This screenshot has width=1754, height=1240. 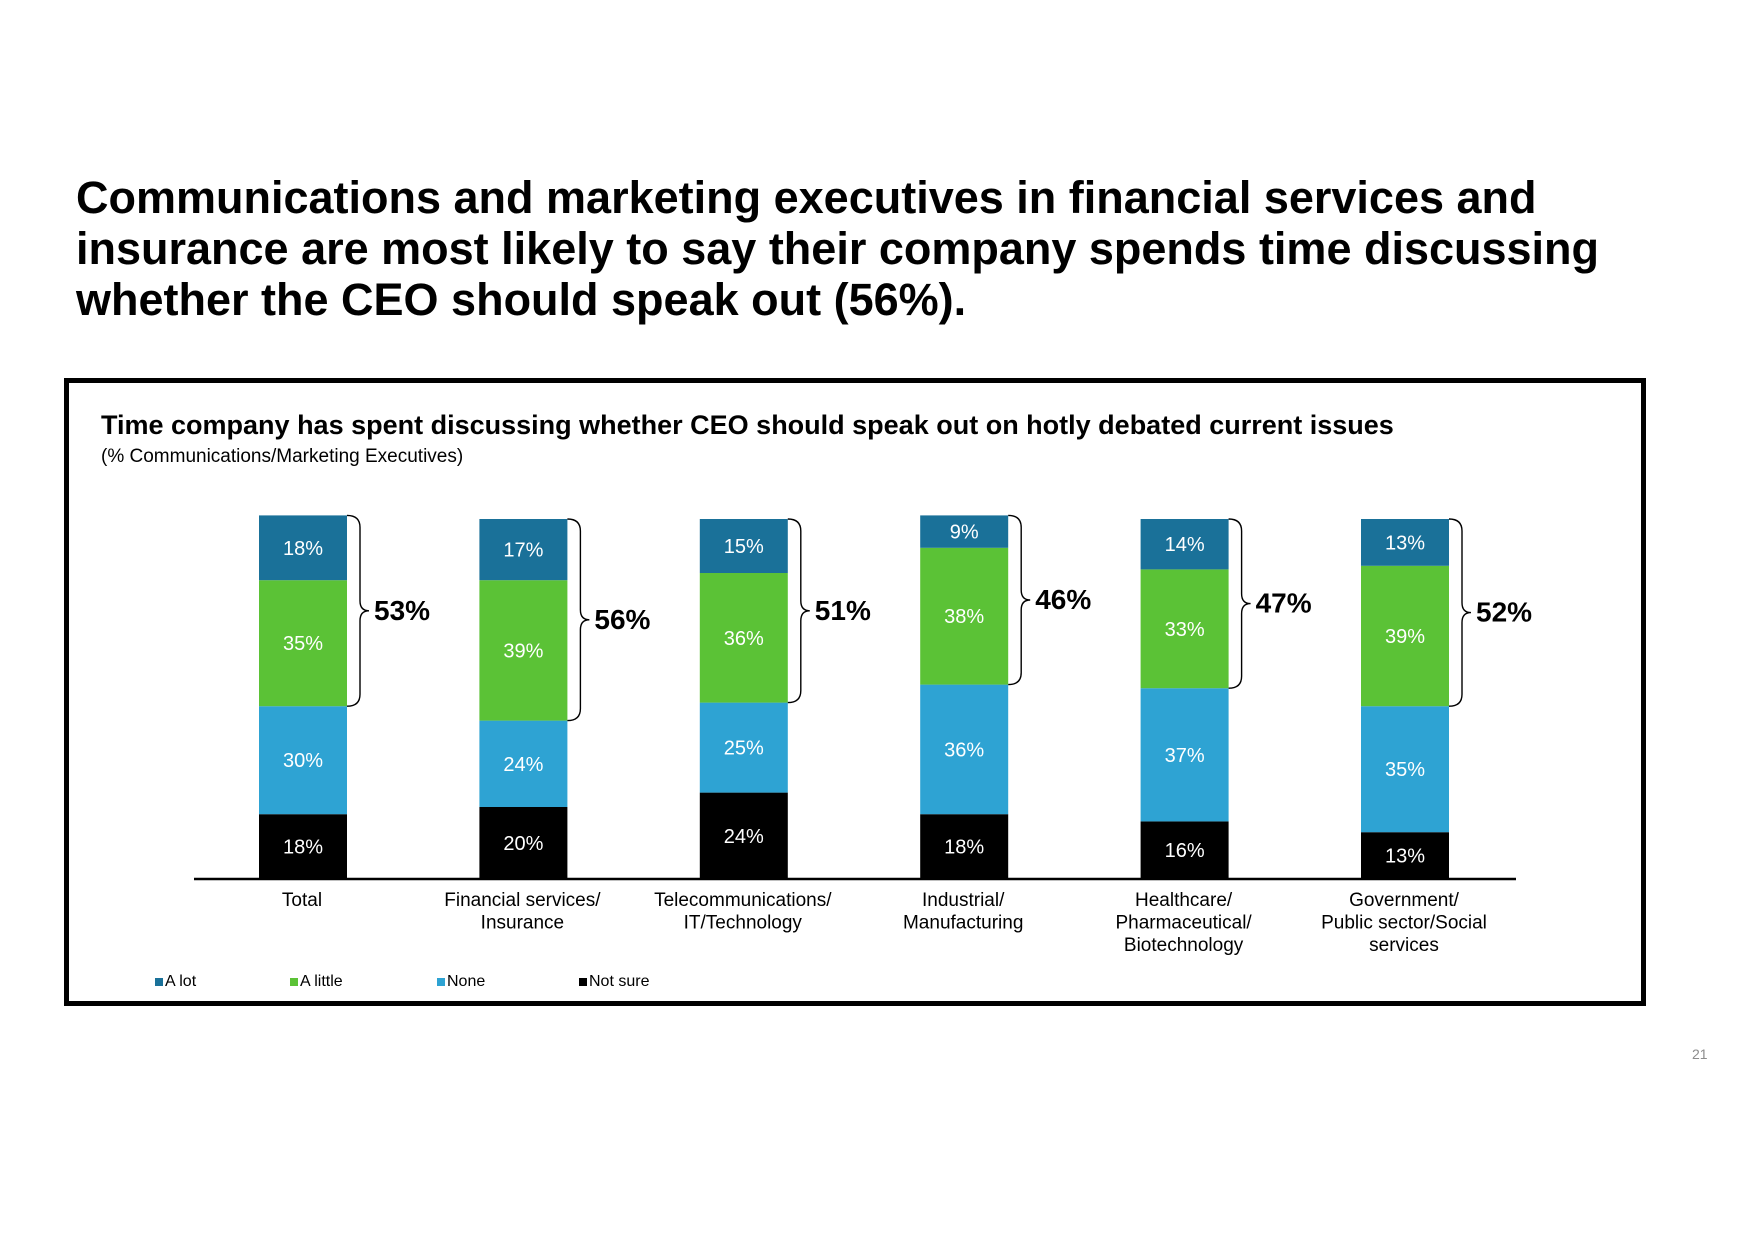 I want to click on data-label-a-lot: 18%, so click(x=303, y=549).